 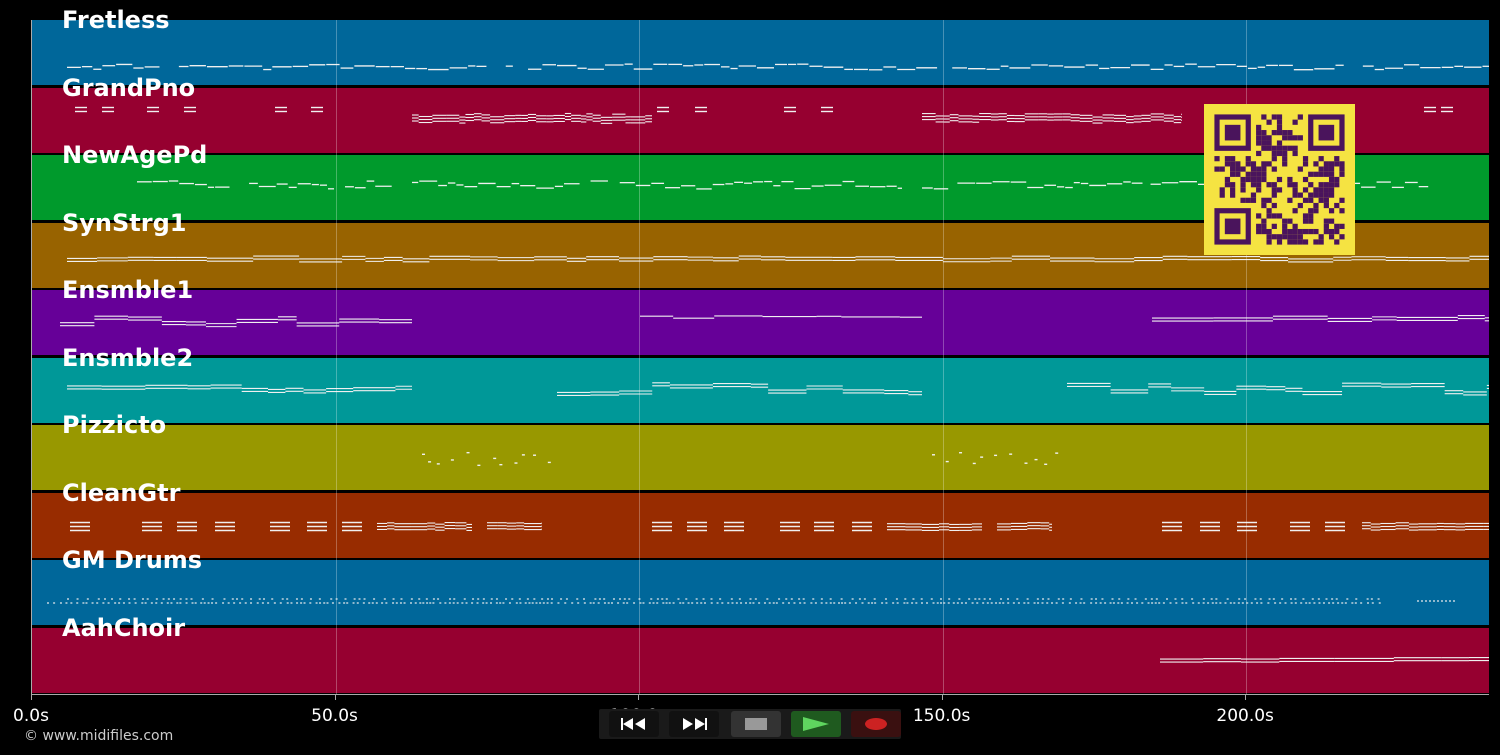 I want to click on track-name: AahChoir, so click(x=124, y=627).